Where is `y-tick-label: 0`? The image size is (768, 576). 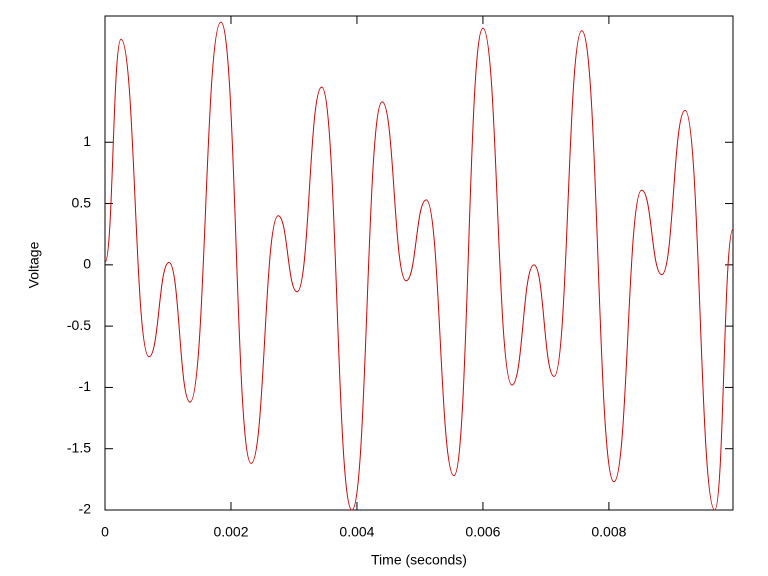
y-tick-label: 0 is located at coordinates (87, 264).